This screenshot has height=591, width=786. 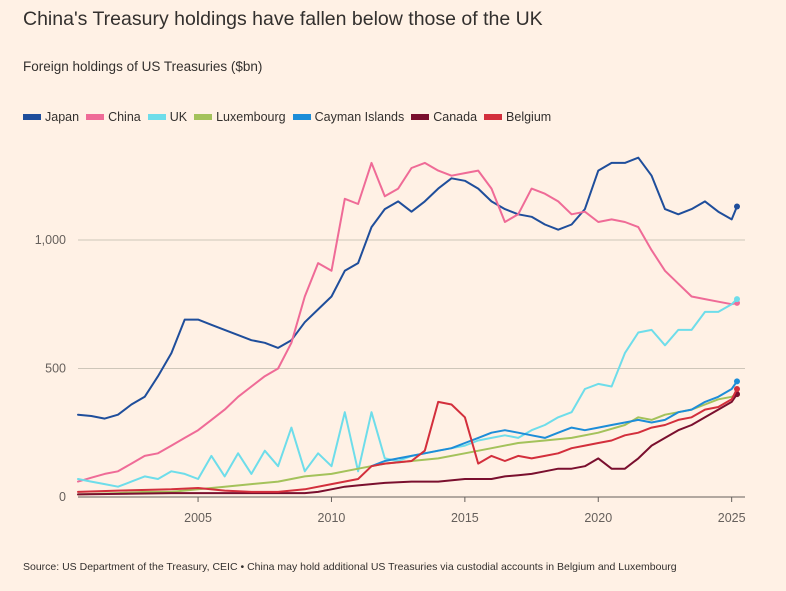 What do you see at coordinates (50, 240) in the screenshot?
I see `y-tick-label: 1,000` at bounding box center [50, 240].